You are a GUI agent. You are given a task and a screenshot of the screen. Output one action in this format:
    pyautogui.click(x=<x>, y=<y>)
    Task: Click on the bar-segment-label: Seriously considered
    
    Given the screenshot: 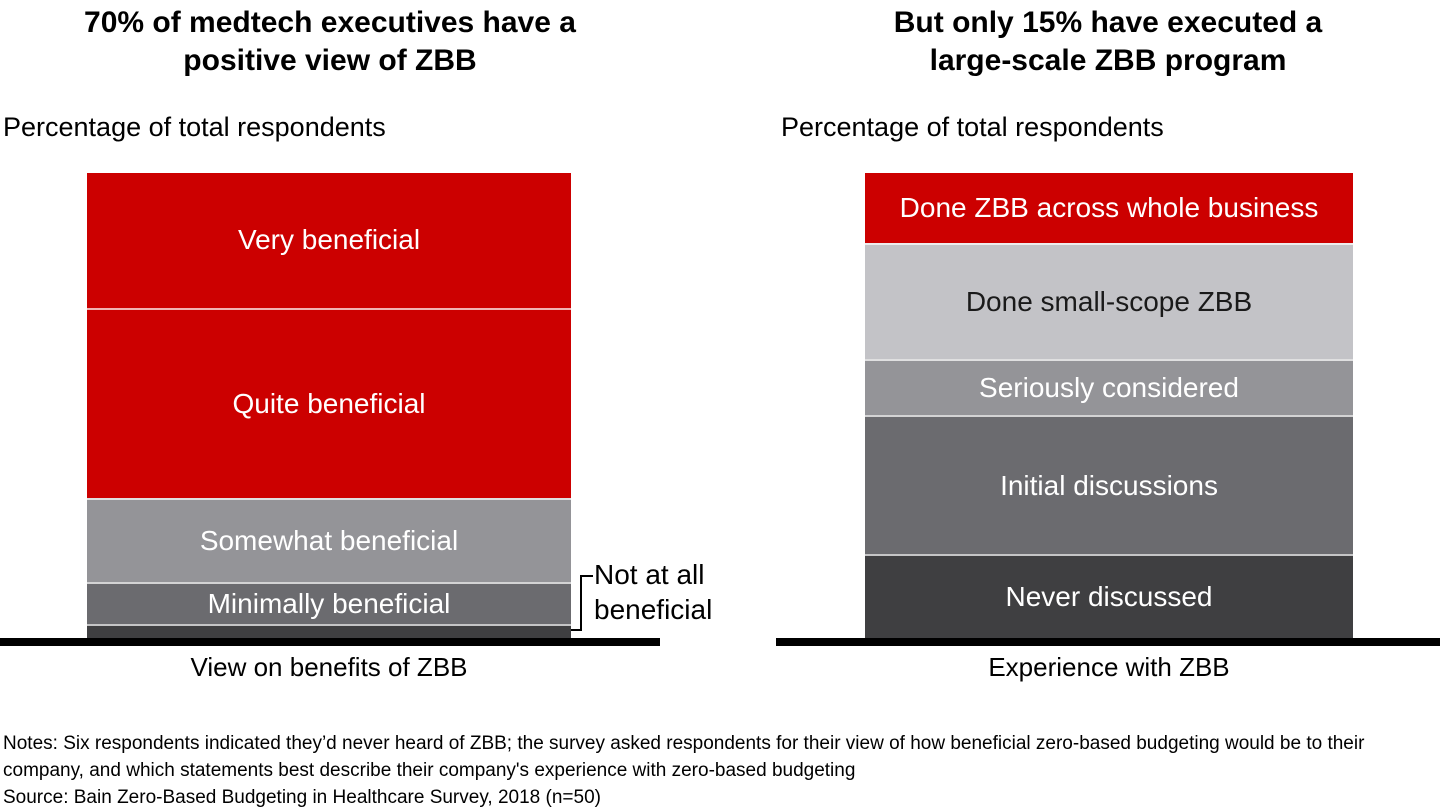 What is the action you would take?
    pyautogui.click(x=1109, y=387)
    